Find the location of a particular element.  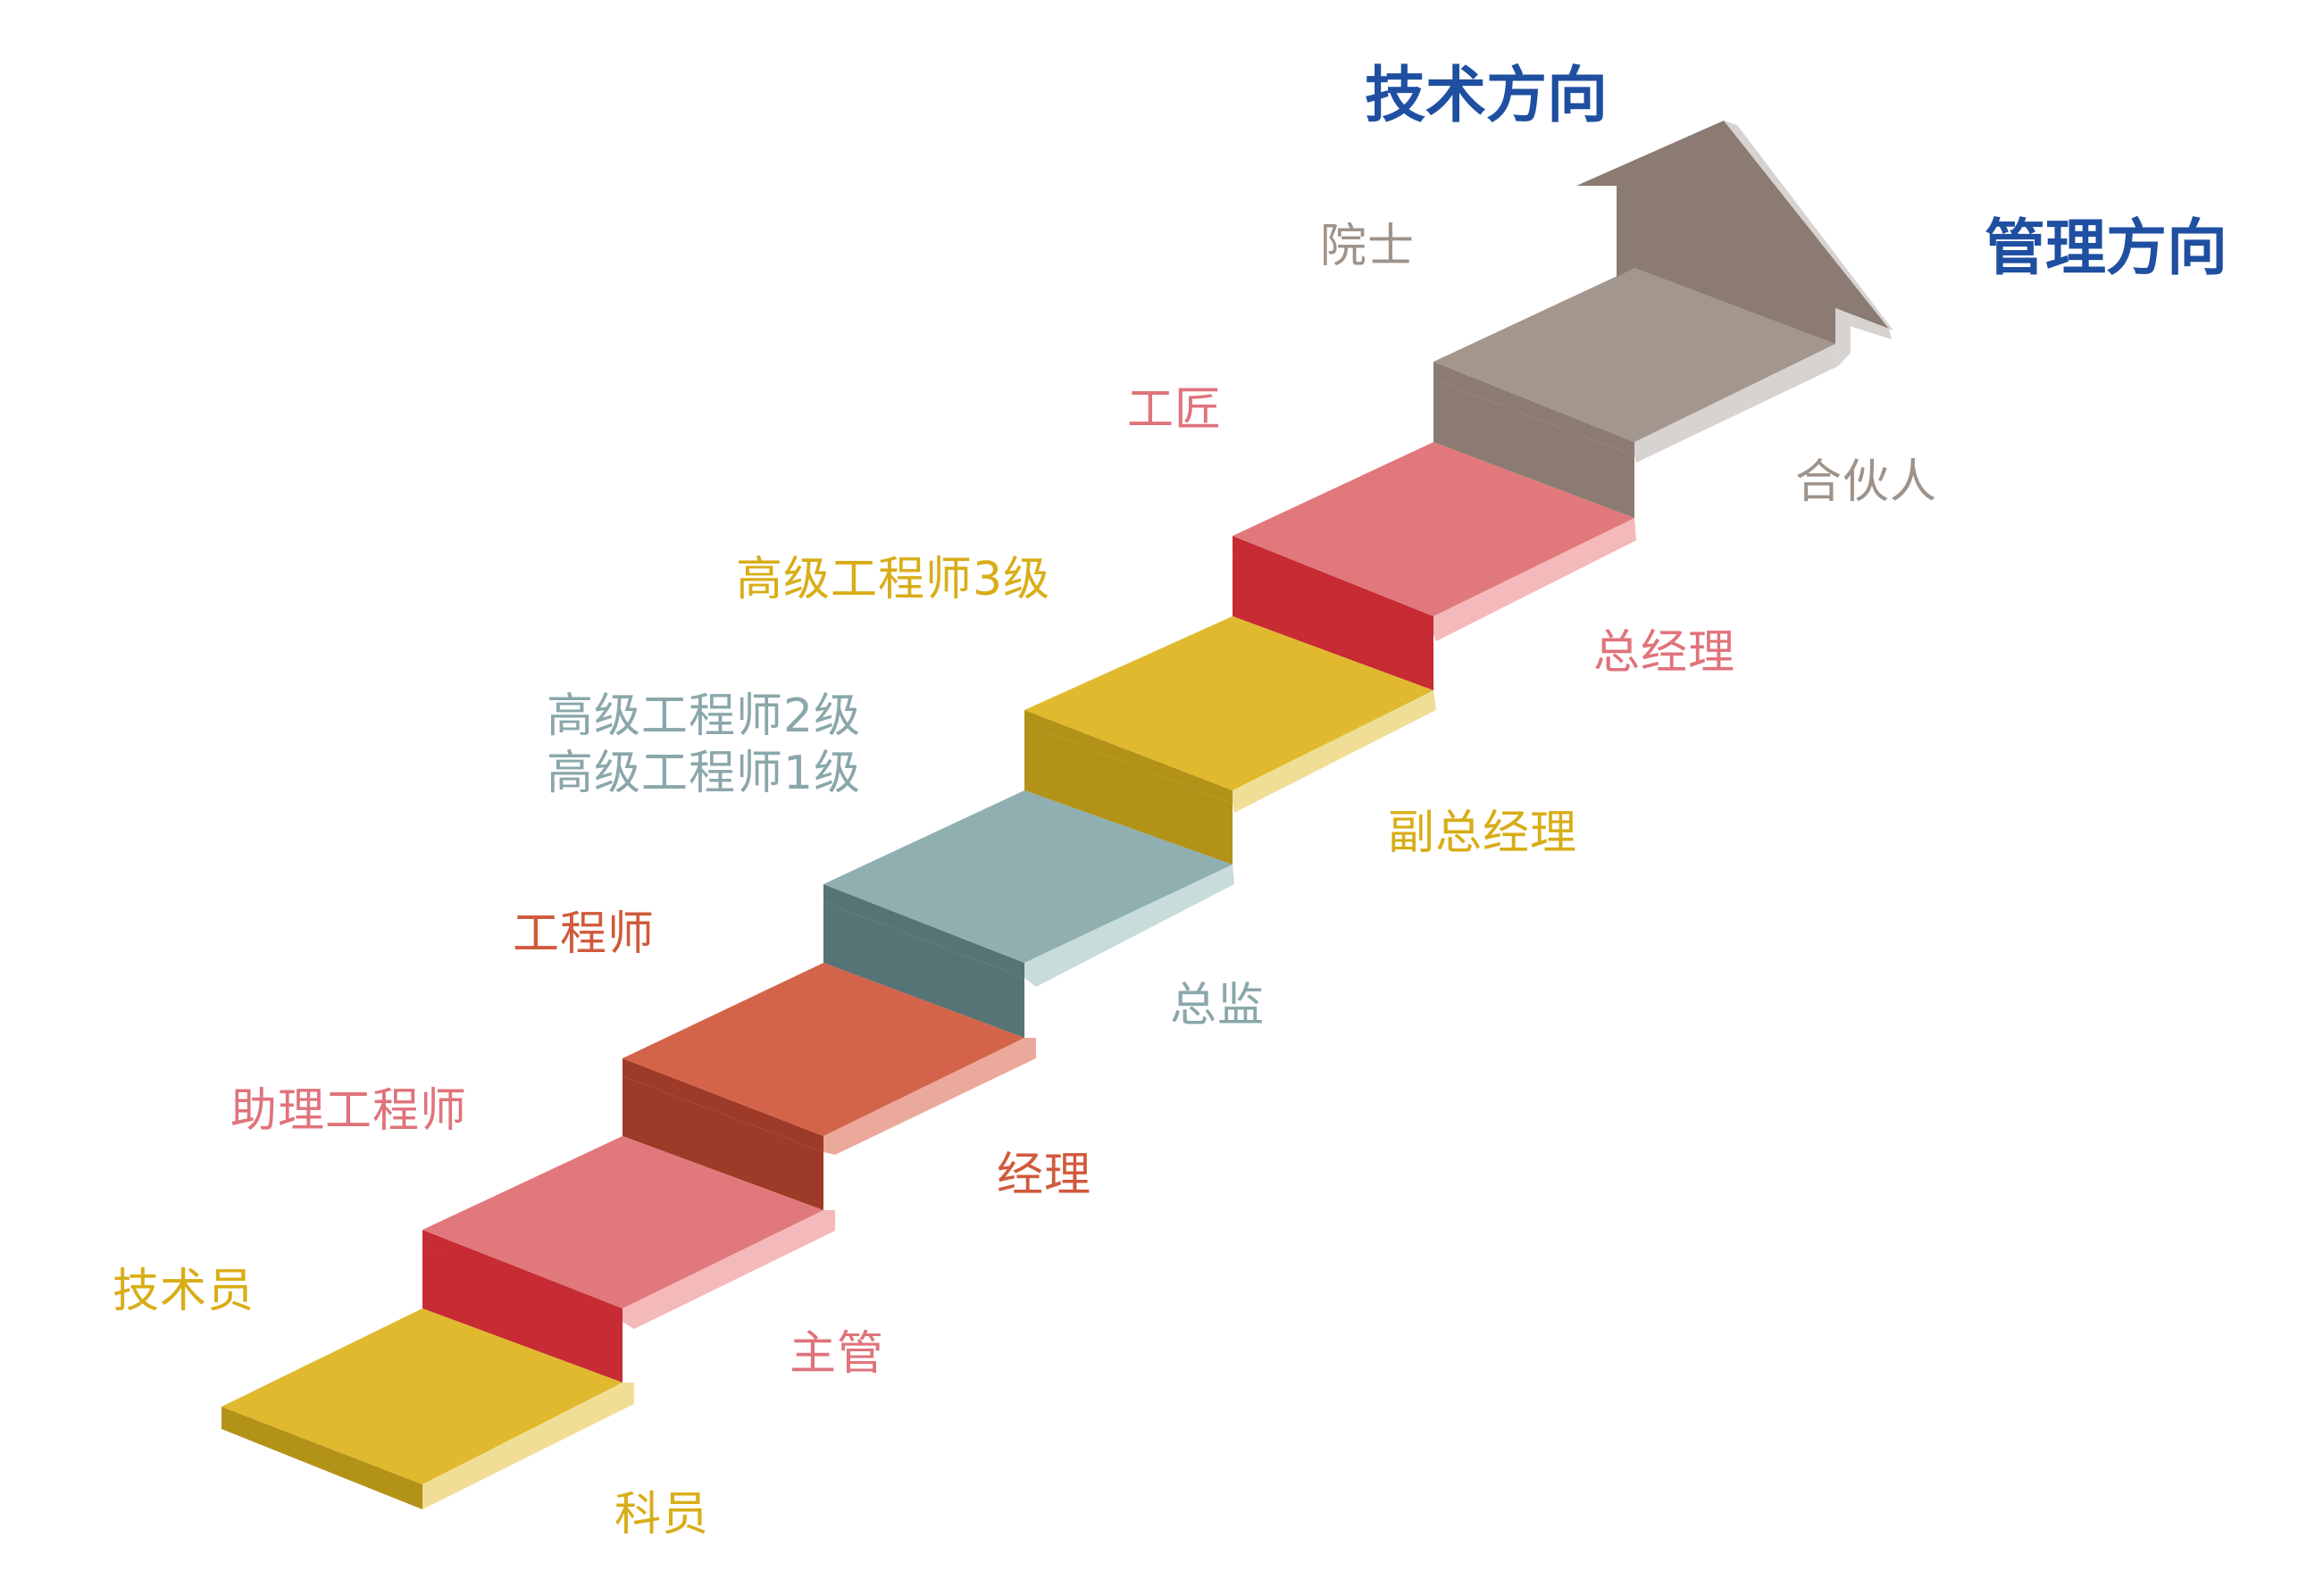

tech-level-craftsman: 工匠 is located at coordinates (1175, 410).